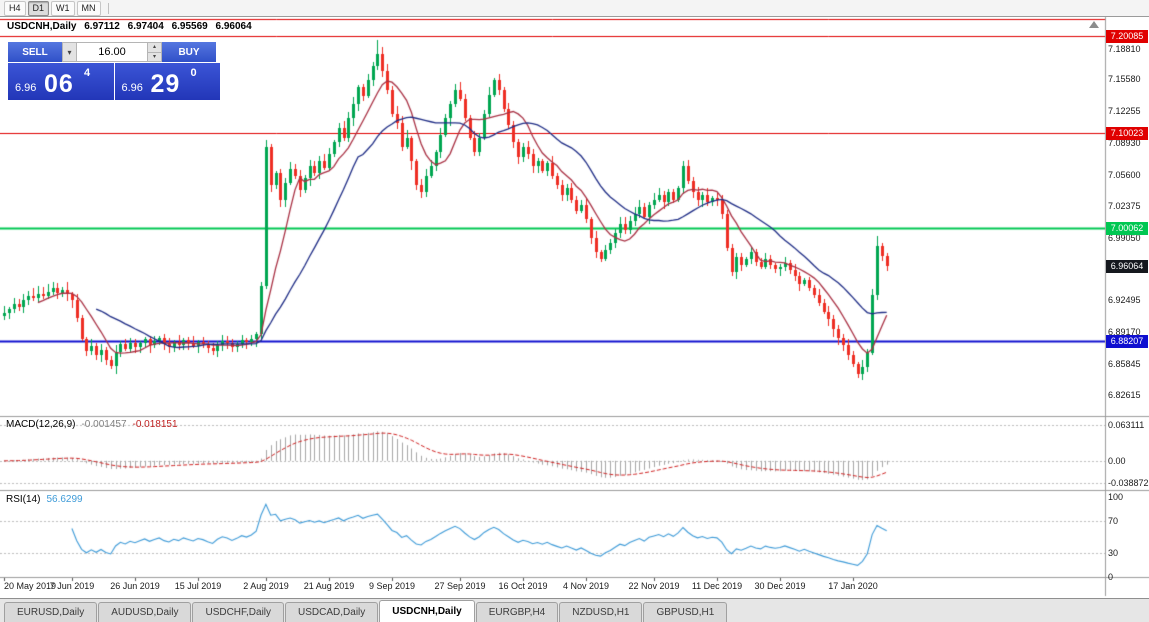 This screenshot has height=622, width=1149. I want to click on one-click-trading-panel: SELL ▾ ▴ ▾ BUY 6.96 06 4 6.96 29 0, so click(114, 71).